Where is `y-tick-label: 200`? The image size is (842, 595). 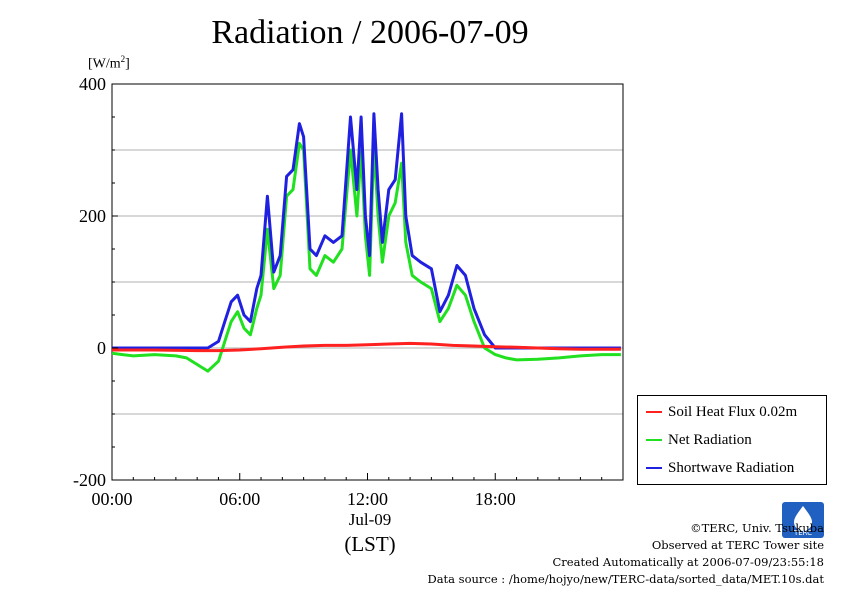 y-tick-label: 200 is located at coordinates (92, 216).